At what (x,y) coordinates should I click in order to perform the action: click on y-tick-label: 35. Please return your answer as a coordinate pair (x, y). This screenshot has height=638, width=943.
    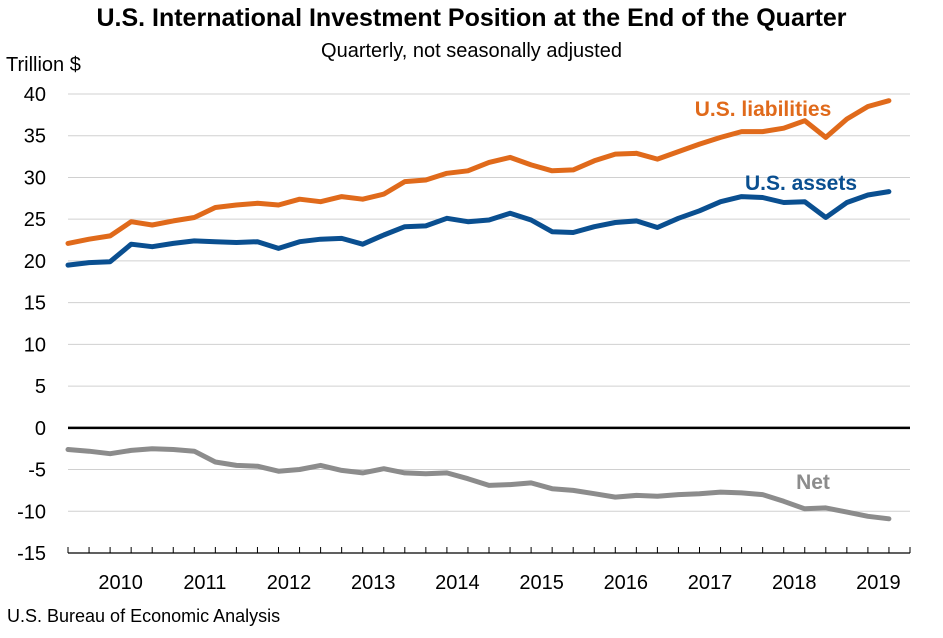
    Looking at the image, I should click on (35, 137).